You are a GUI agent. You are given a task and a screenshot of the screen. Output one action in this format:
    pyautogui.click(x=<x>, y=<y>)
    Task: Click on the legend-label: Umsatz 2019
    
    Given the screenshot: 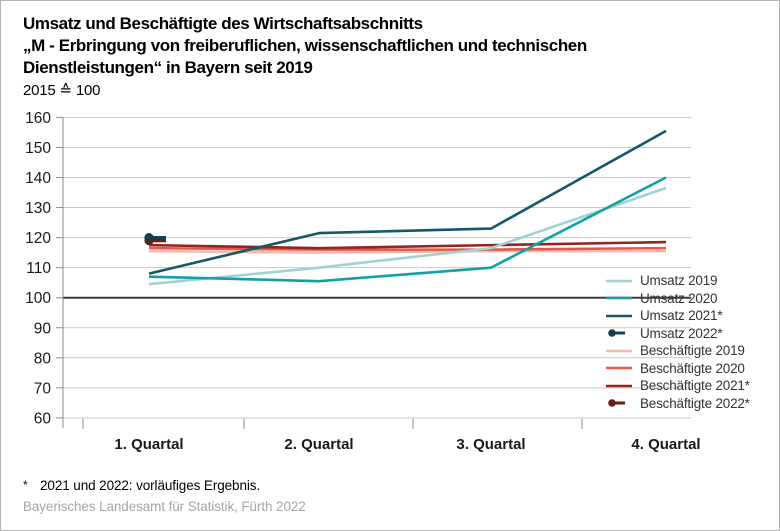 What is the action you would take?
    pyautogui.click(x=679, y=281)
    